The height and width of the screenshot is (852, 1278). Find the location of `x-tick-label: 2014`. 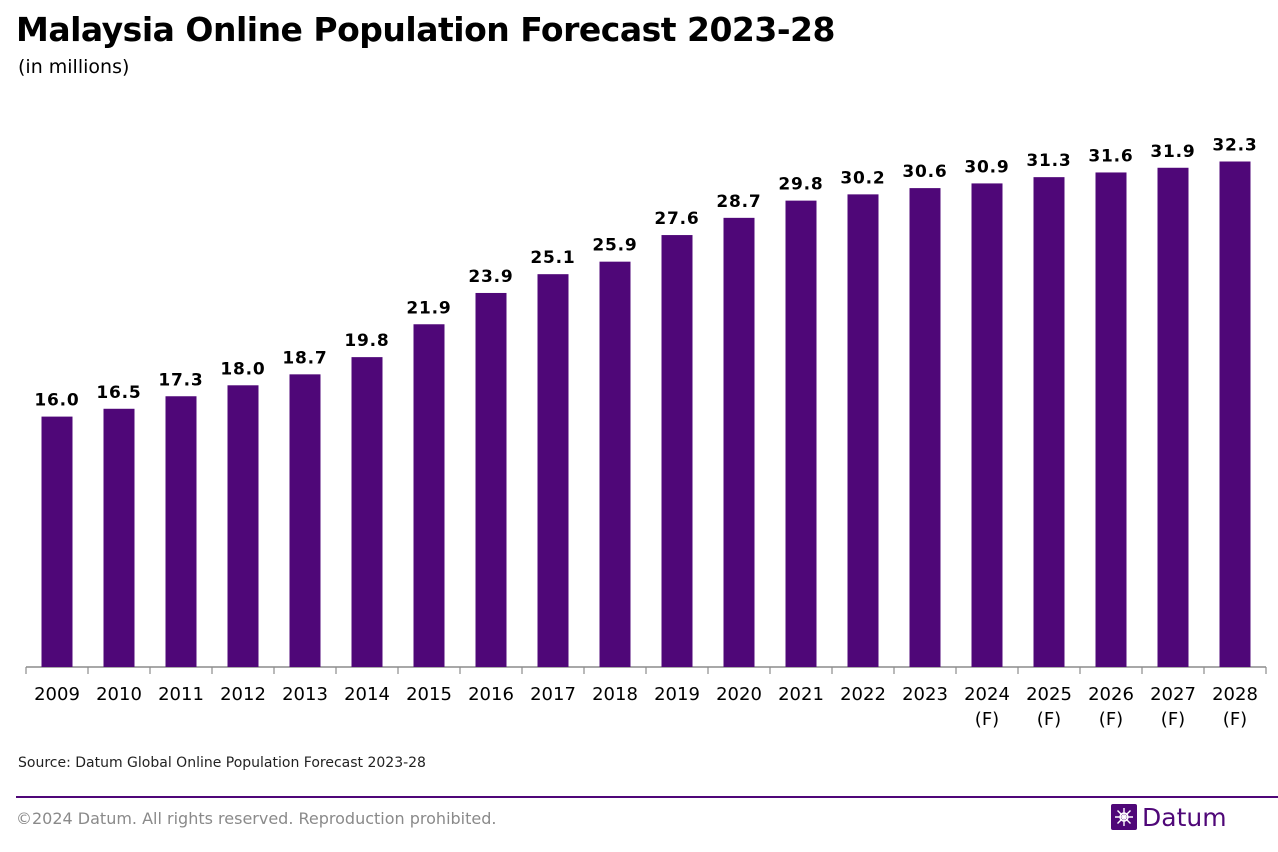

x-tick-label: 2014 is located at coordinates (367, 694).